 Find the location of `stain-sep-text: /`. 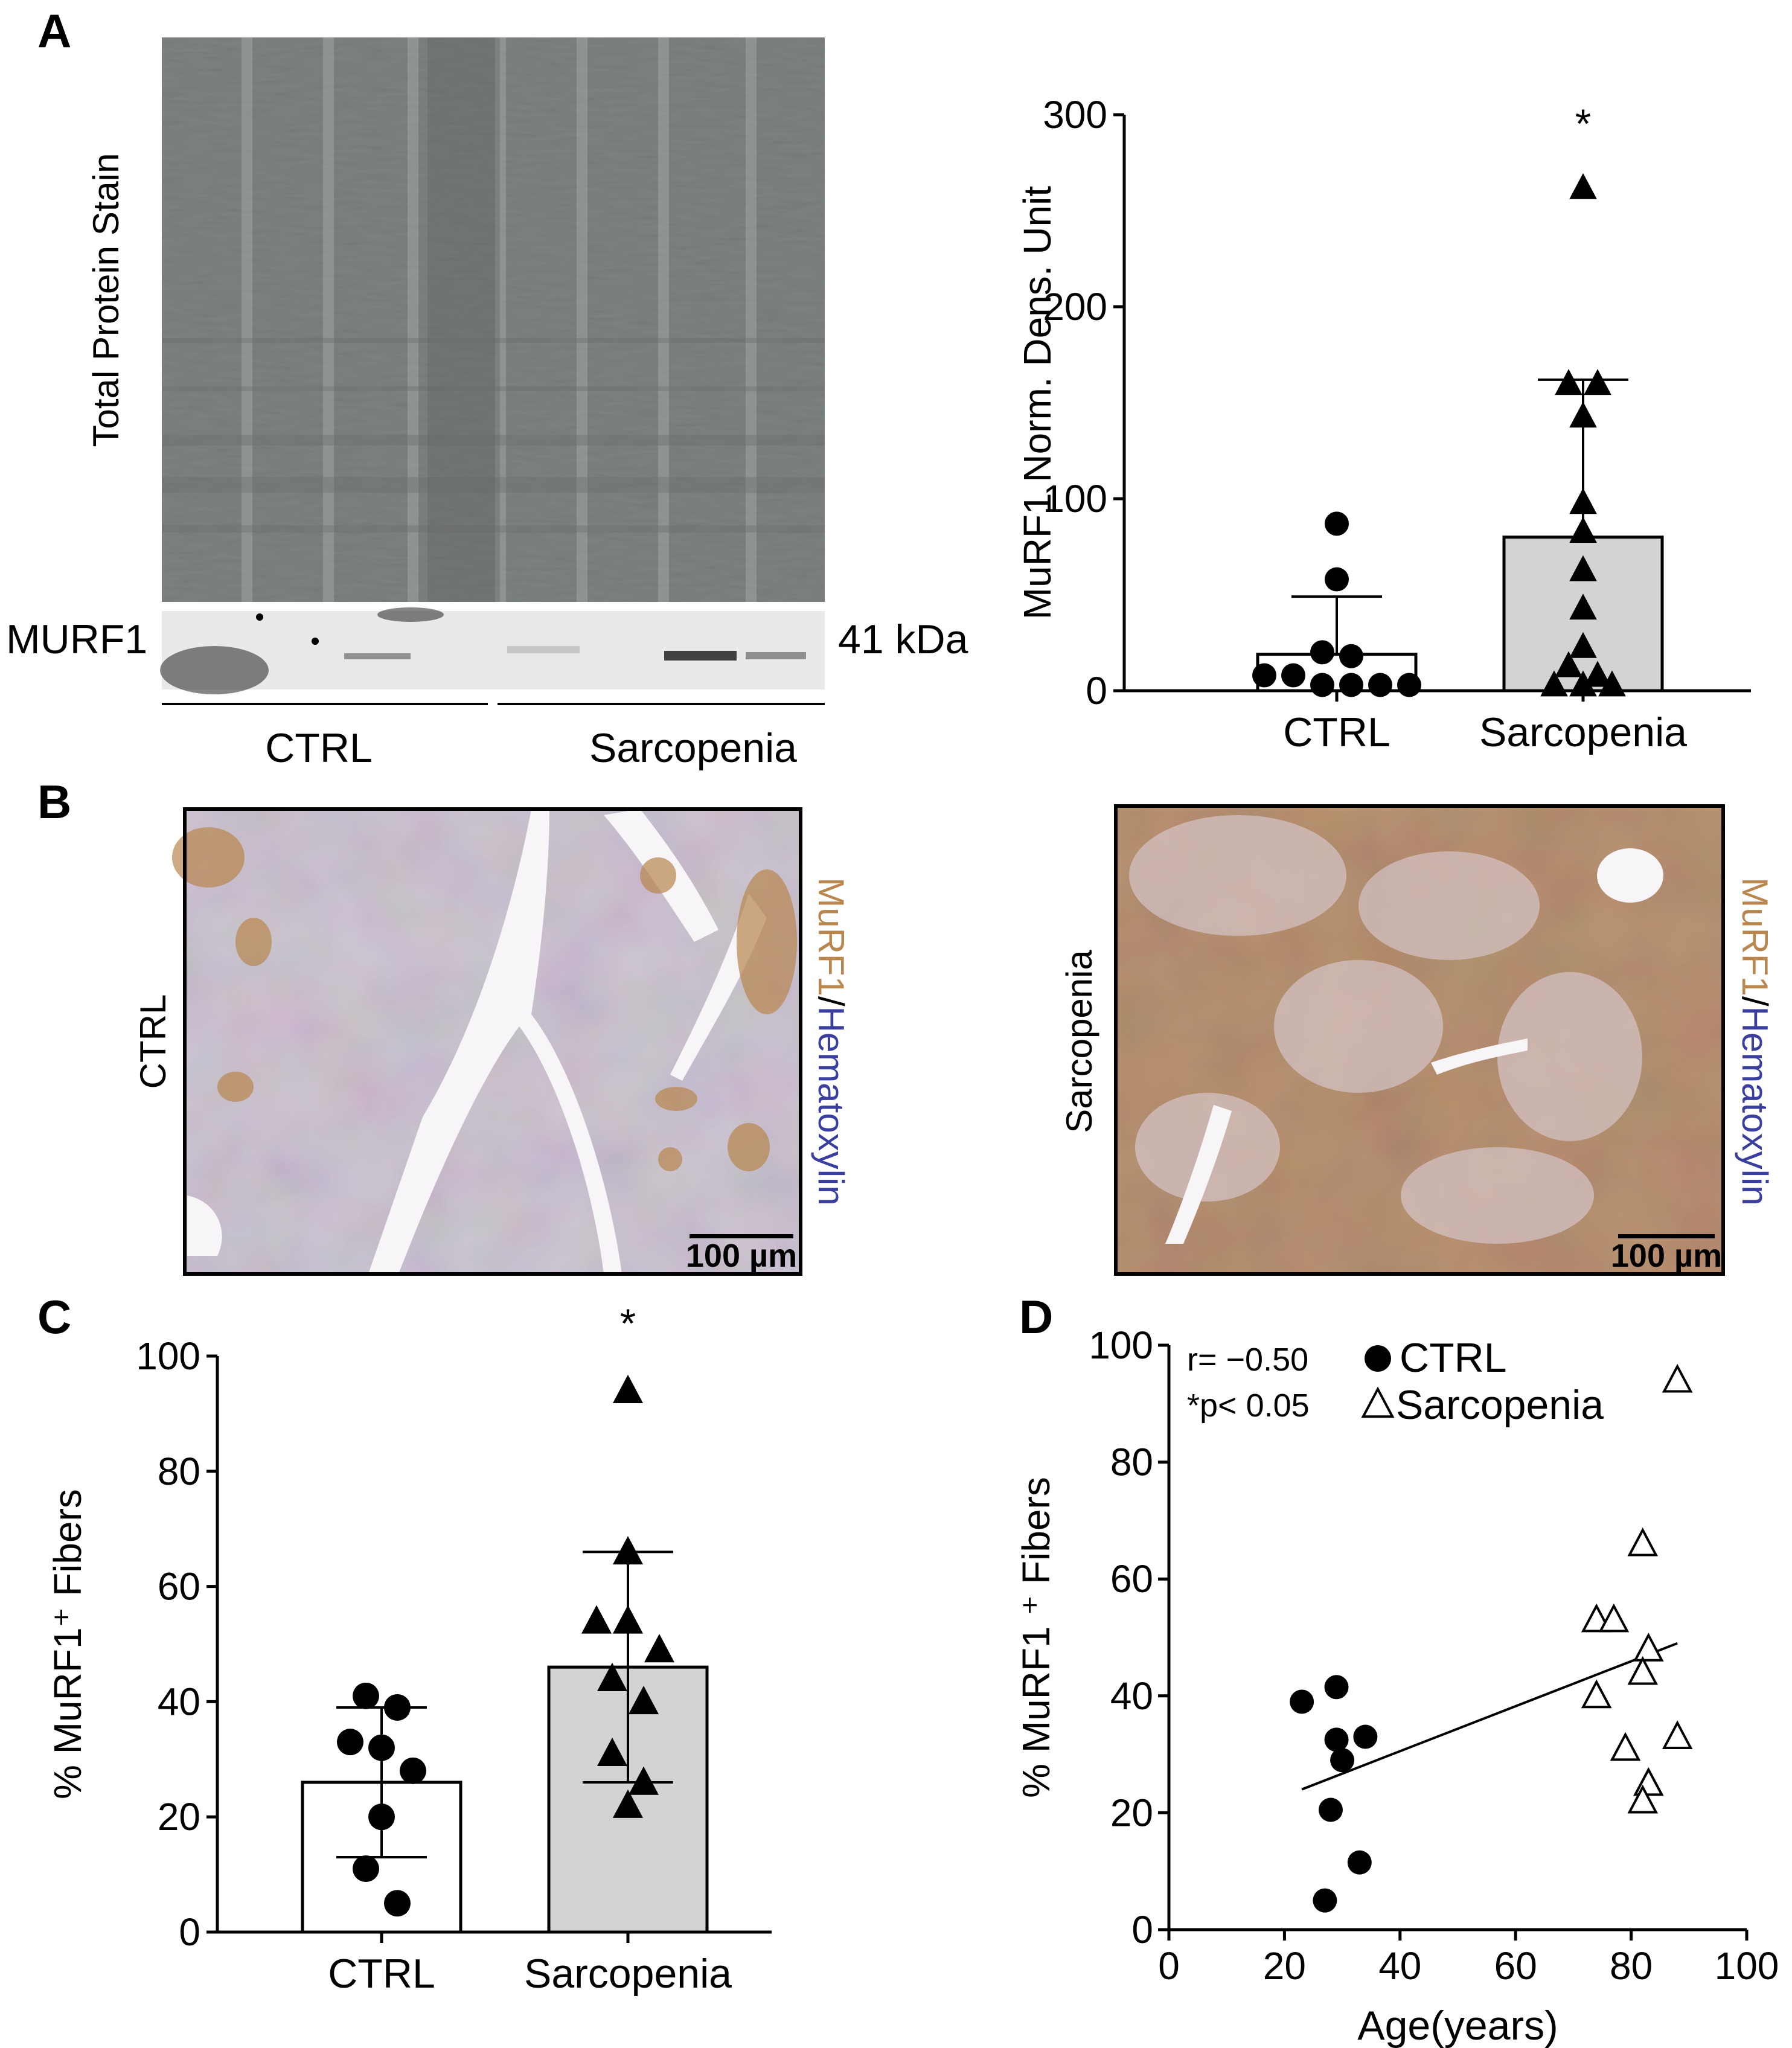

stain-sep-text: / is located at coordinates (831, 1001).